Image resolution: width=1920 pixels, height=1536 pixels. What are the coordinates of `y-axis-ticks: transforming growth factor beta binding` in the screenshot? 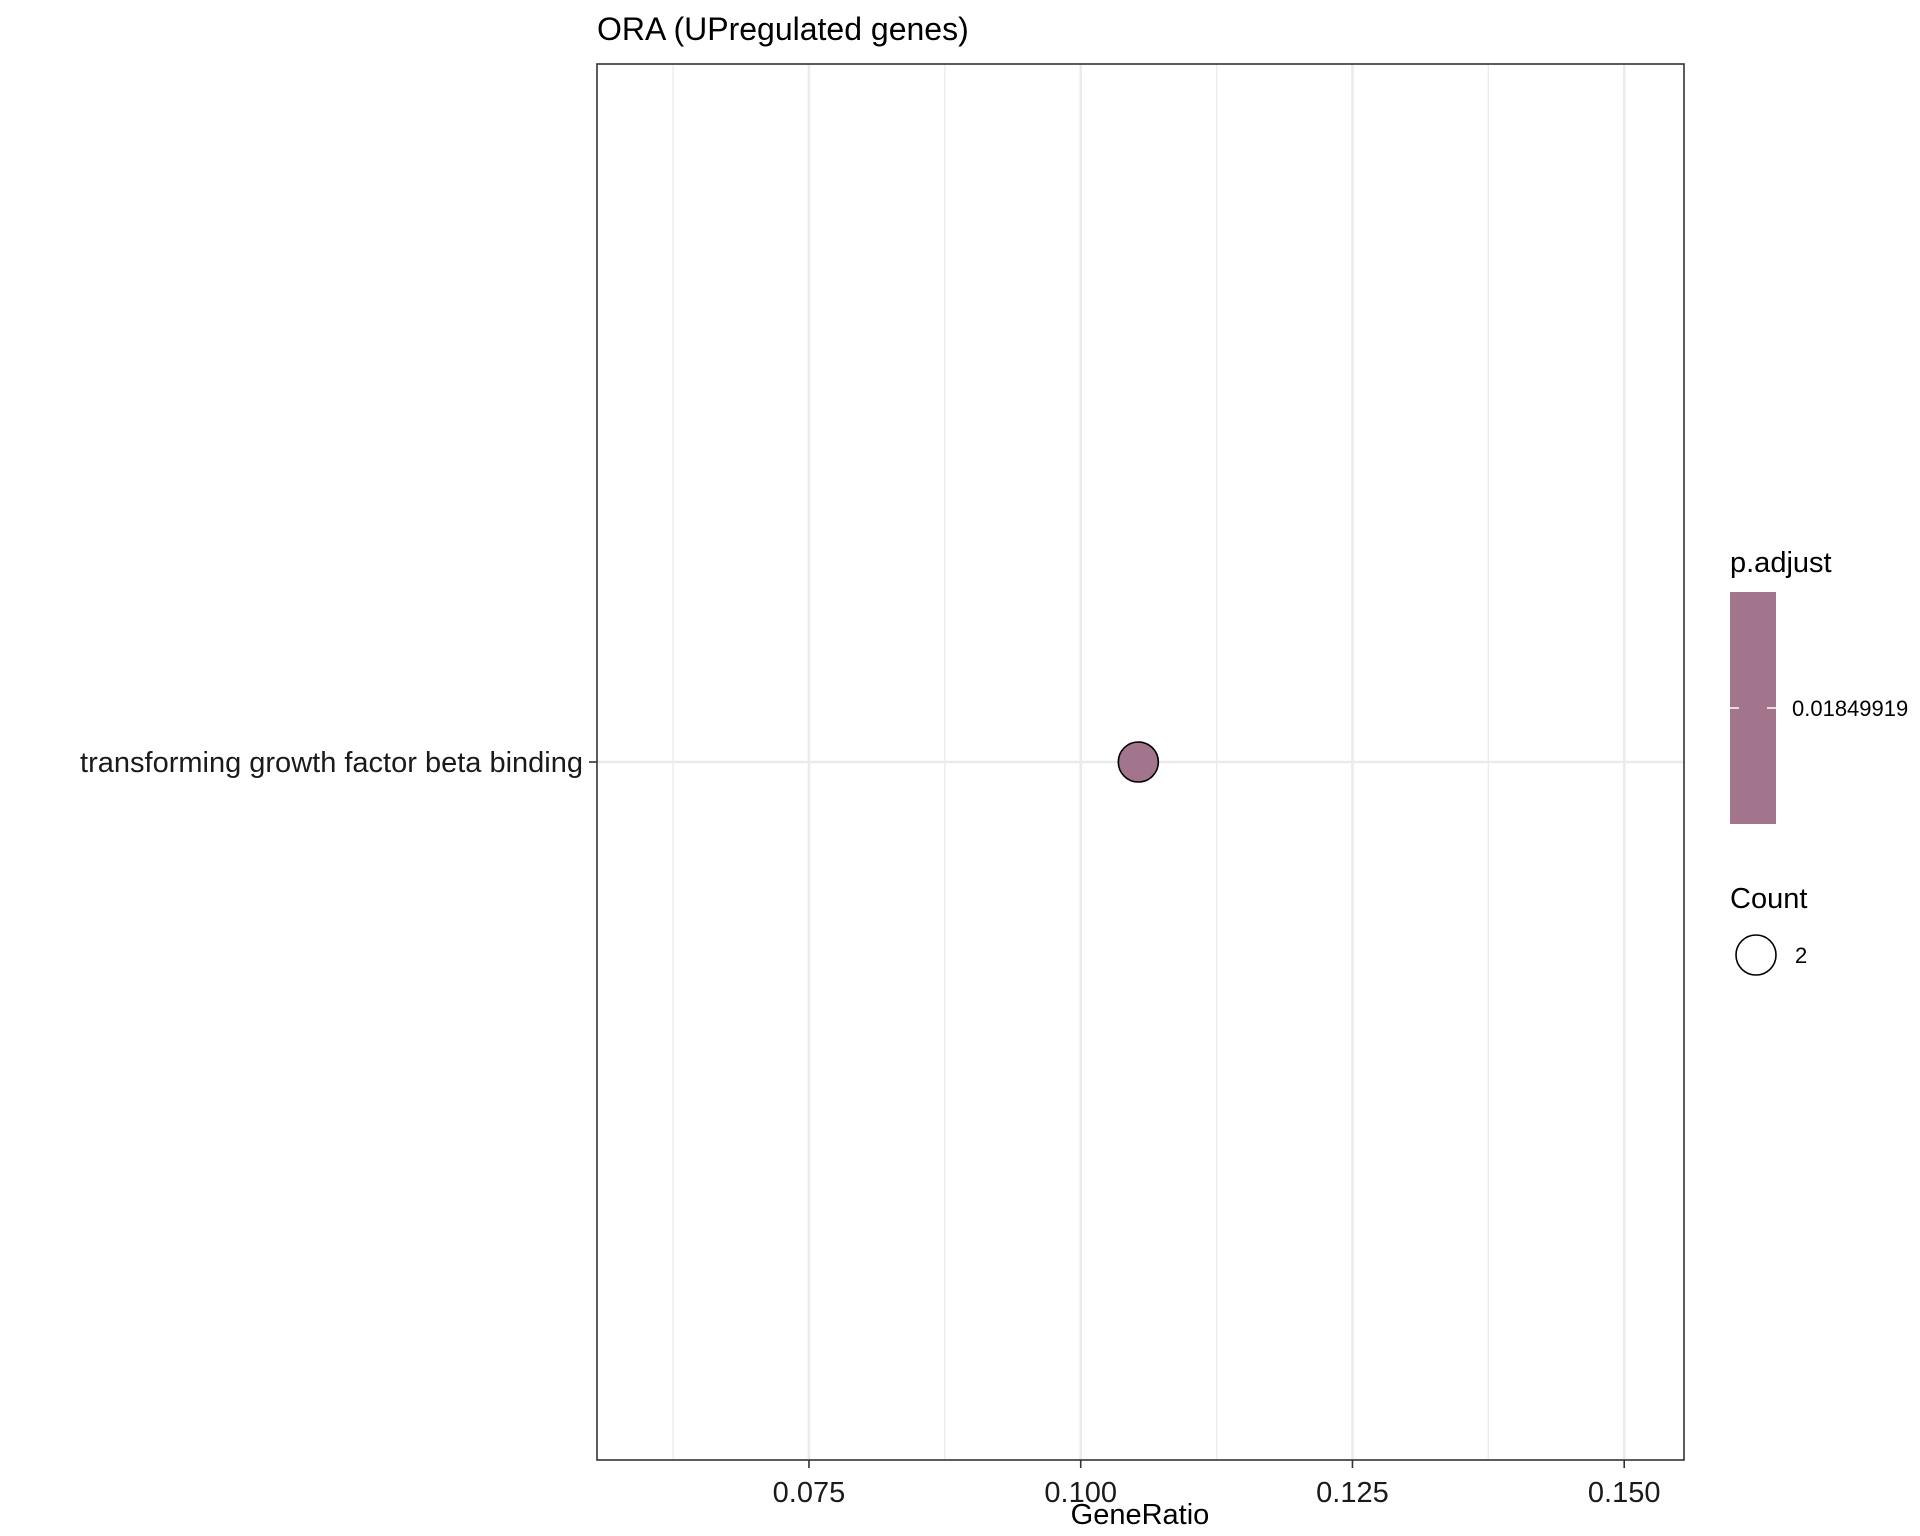 It's located at (338, 763).